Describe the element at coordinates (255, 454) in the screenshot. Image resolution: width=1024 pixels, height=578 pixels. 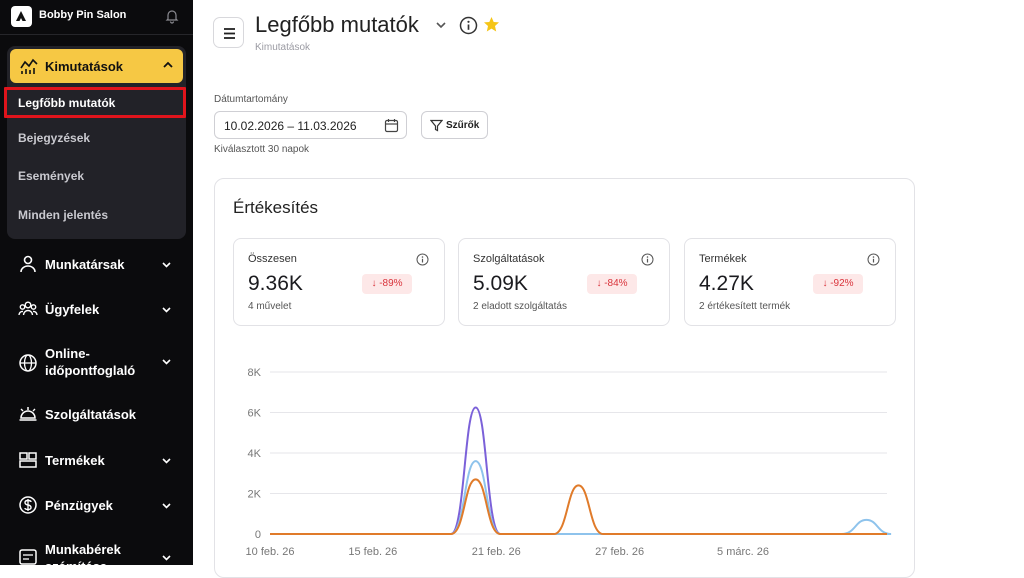
I see `chart-y-tick-label: 4K` at that location.